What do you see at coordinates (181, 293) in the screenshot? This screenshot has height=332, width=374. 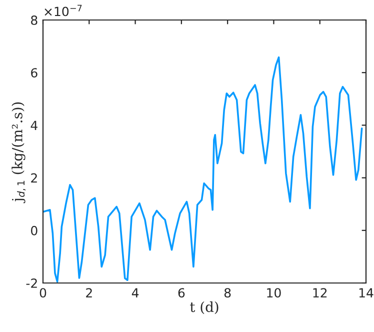 I see `x-tick-label: 6` at bounding box center [181, 293].